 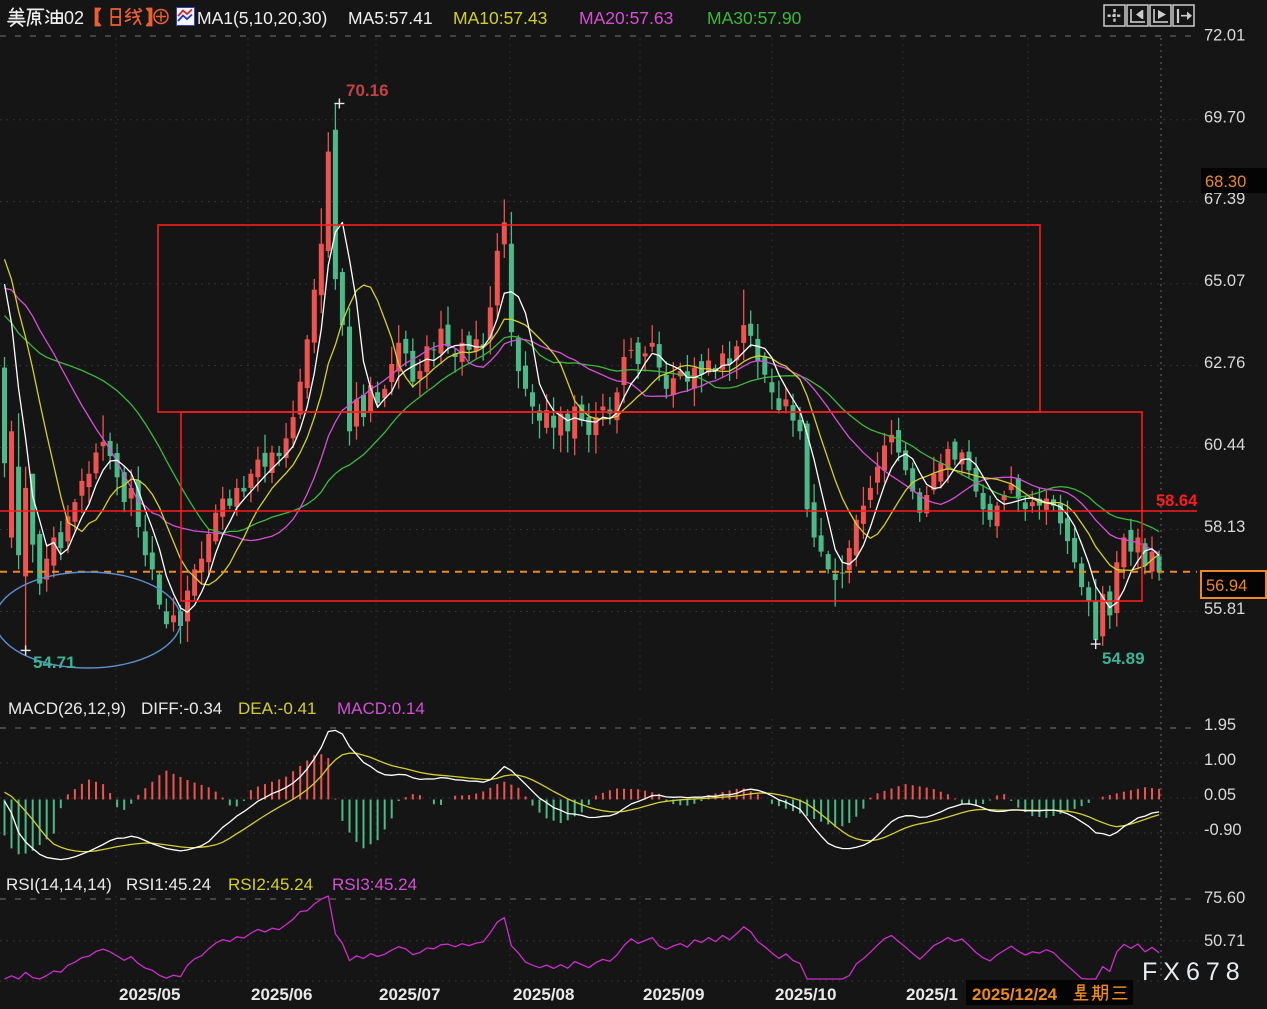 What do you see at coordinates (932, 994) in the screenshot?
I see `svg-text: 2025/1` at bounding box center [932, 994].